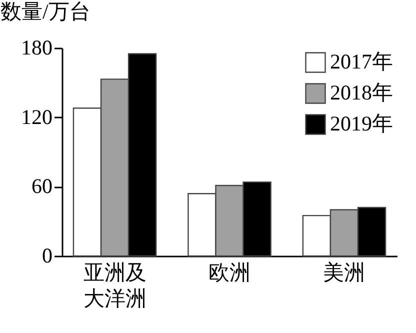 This screenshot has height=333, width=416. I want to click on y-tick-label: 0, so click(47, 256).